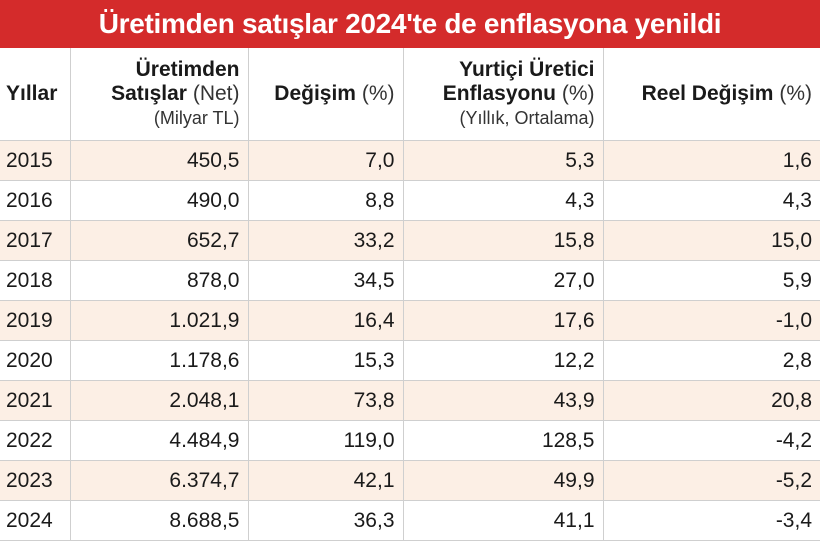 Image resolution: width=820 pixels, height=541 pixels. What do you see at coordinates (159, 520) in the screenshot?
I see `cell-sales: 8.688,5` at bounding box center [159, 520].